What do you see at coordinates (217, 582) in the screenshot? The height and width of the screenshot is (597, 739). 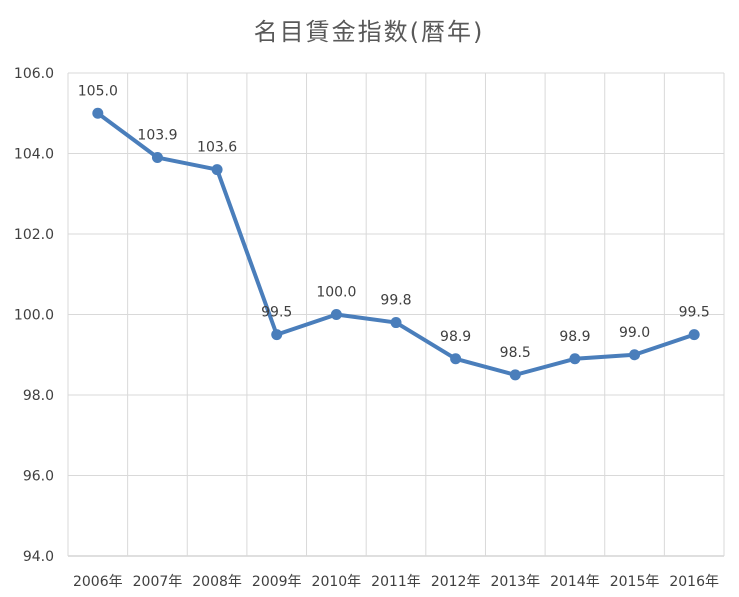 I see `x-tick-label: 2008年` at bounding box center [217, 582].